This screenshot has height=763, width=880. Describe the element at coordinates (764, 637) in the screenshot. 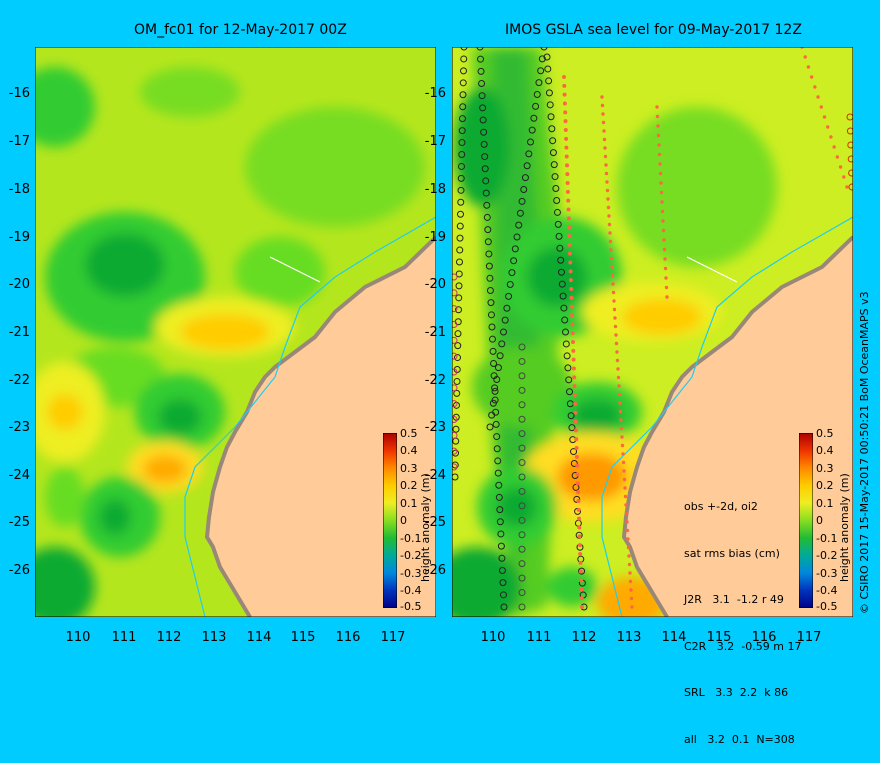

I see `lon-label: 116` at that location.